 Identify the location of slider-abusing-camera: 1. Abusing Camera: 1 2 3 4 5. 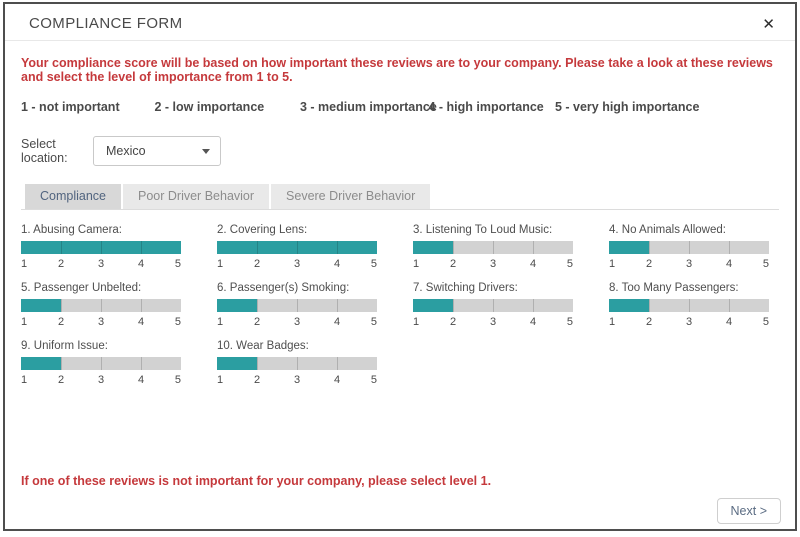
(101, 248).